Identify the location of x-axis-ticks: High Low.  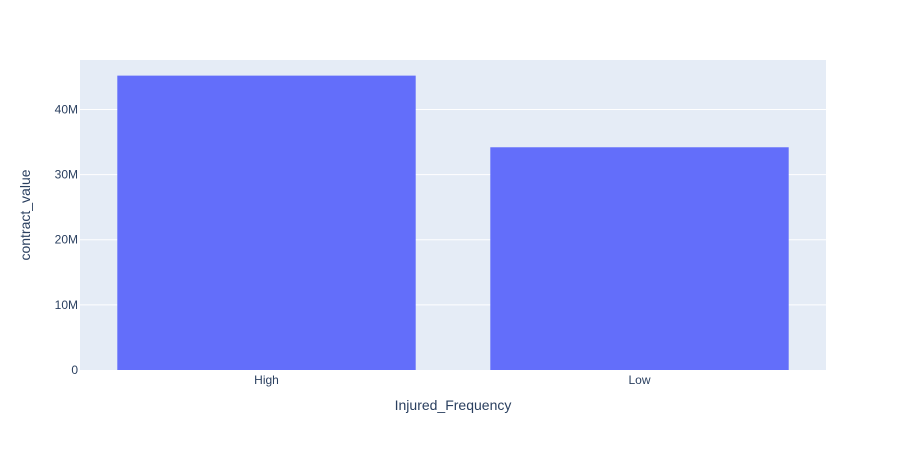
(452, 380).